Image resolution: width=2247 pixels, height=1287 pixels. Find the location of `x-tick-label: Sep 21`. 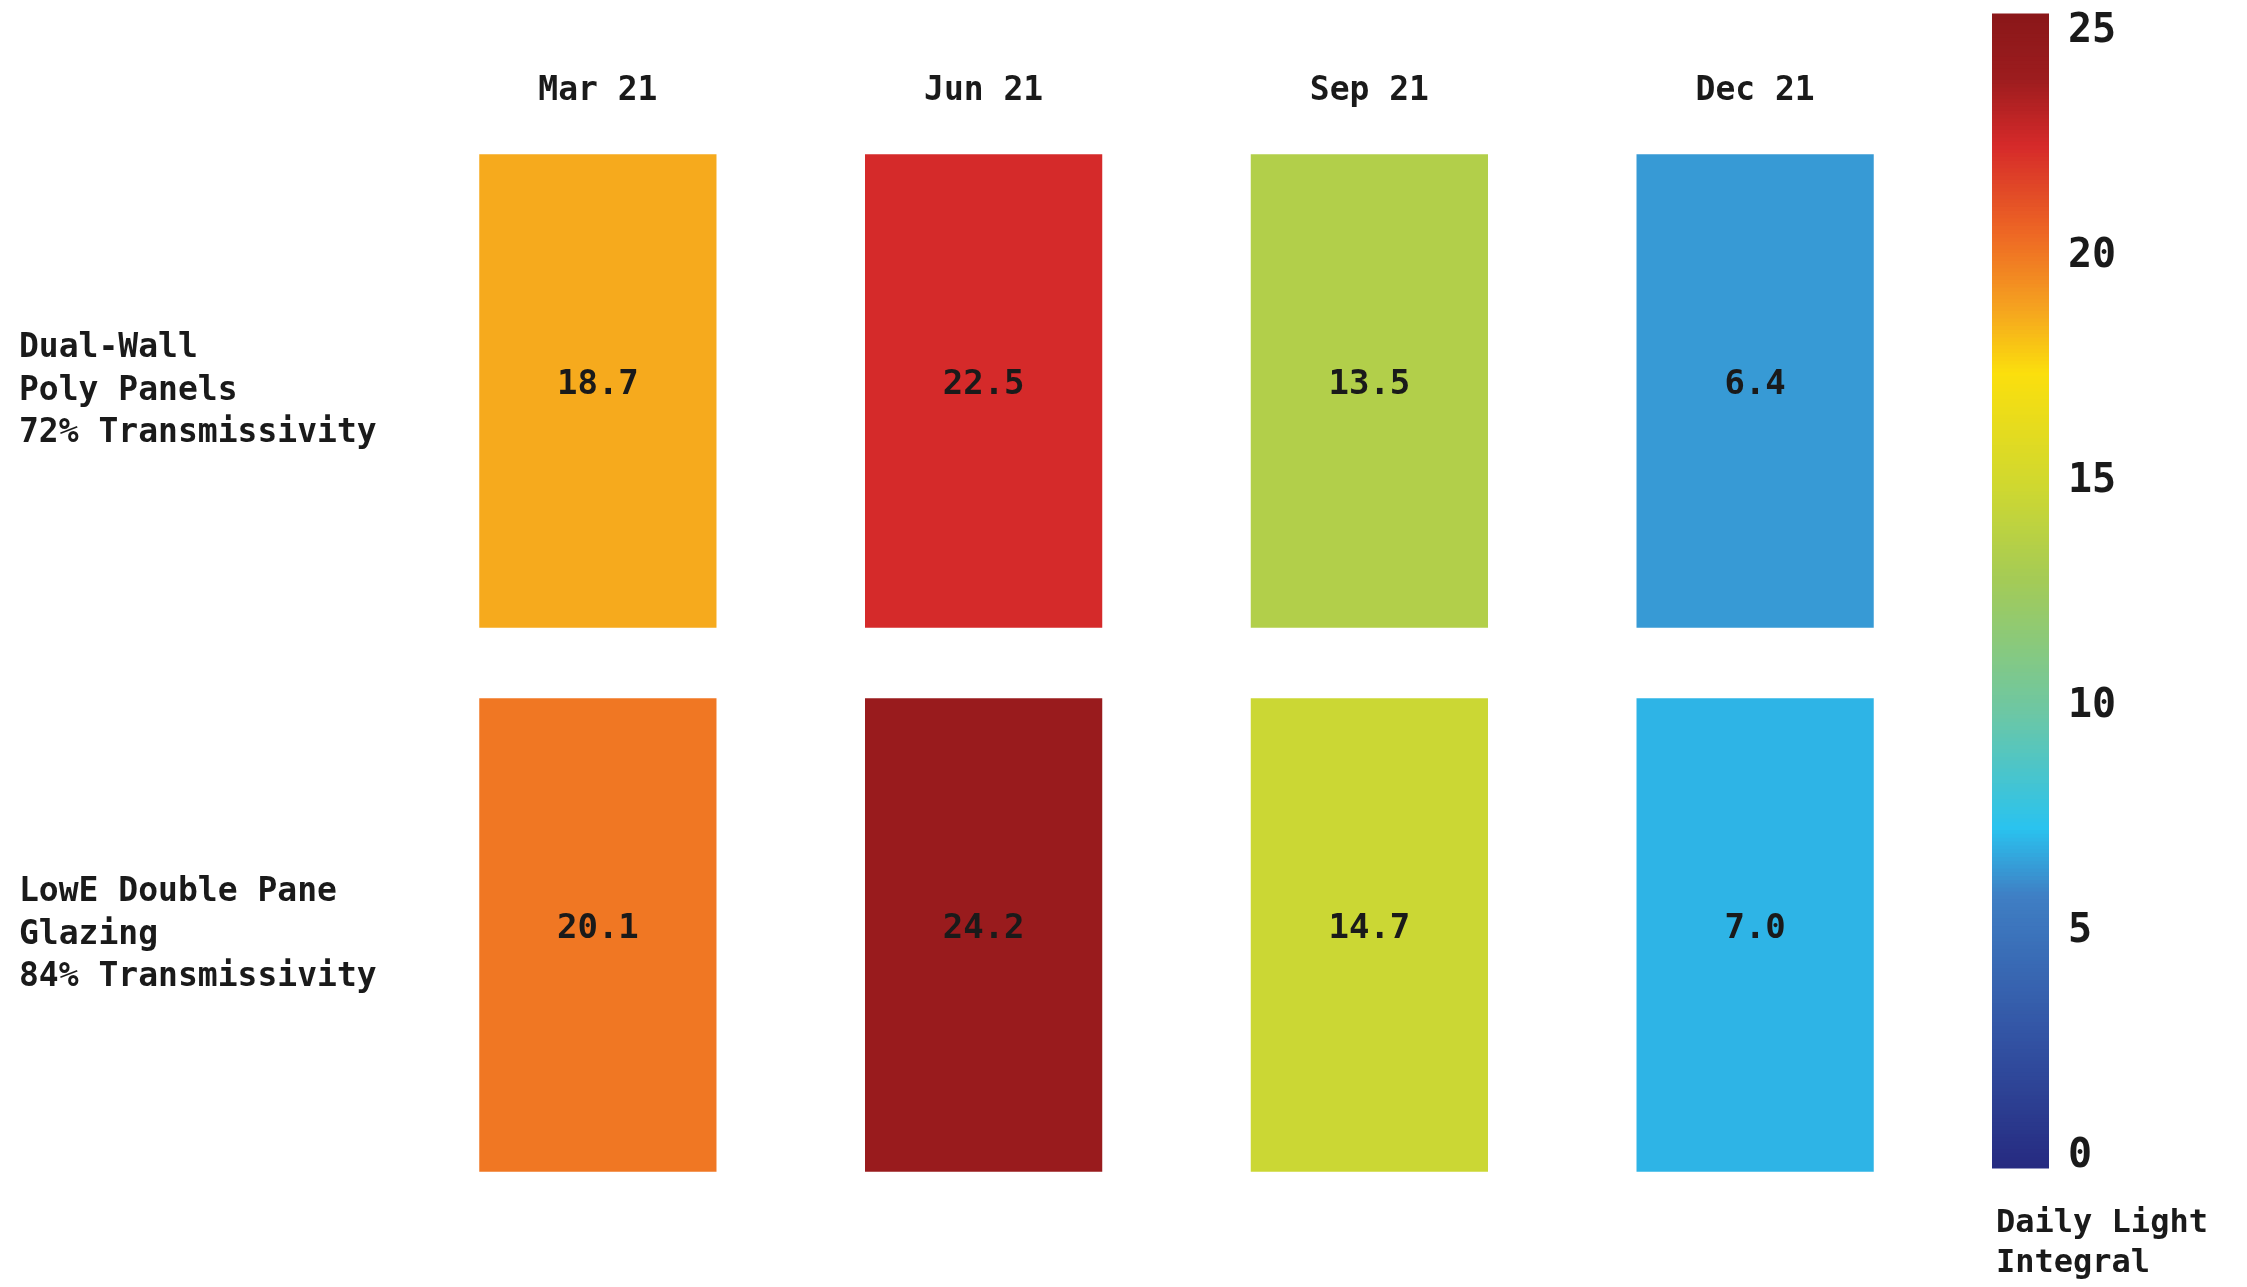

x-tick-label: Sep 21 is located at coordinates (1369, 88).